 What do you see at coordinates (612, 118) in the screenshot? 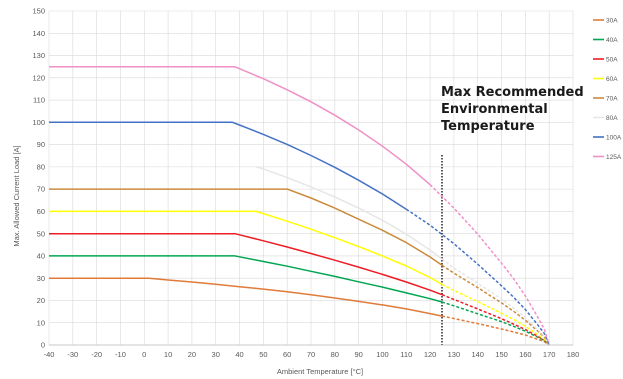
I see `legend-label: 80A` at bounding box center [612, 118].